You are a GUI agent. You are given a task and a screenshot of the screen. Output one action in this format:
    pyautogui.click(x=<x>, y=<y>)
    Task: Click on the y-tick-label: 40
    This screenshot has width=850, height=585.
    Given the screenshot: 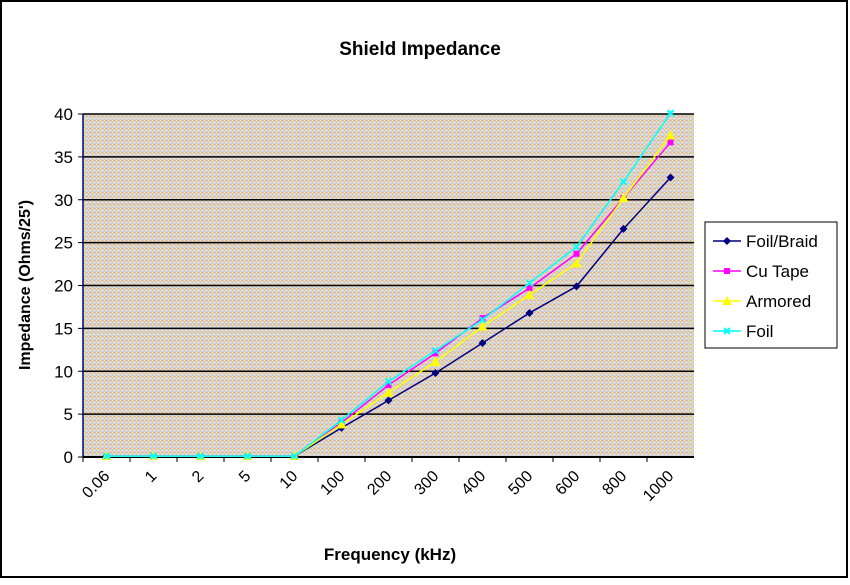 What is the action you would take?
    pyautogui.click(x=63, y=114)
    